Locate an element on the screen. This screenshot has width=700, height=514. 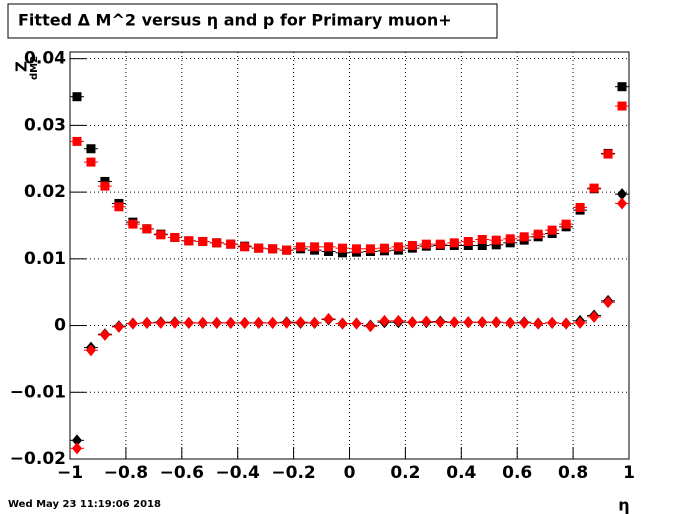
x-tick-label: −0.6 is located at coordinates (182, 473).